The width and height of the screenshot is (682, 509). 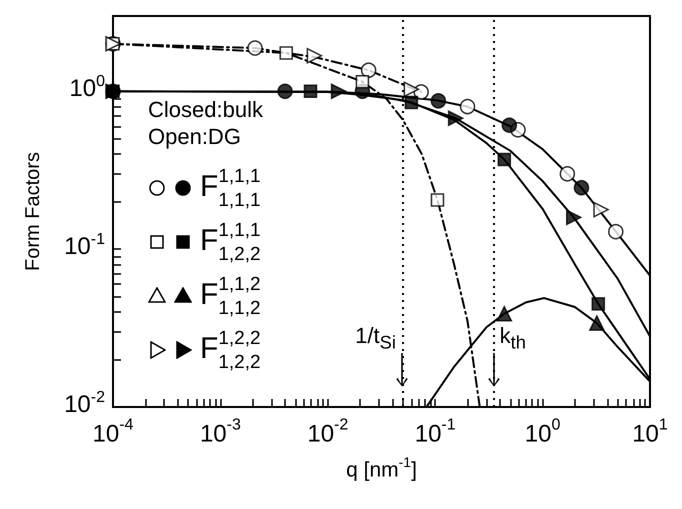 What do you see at coordinates (84, 246) in the screenshot?
I see `y-tick-label: 10$^{-1}$` at bounding box center [84, 246].